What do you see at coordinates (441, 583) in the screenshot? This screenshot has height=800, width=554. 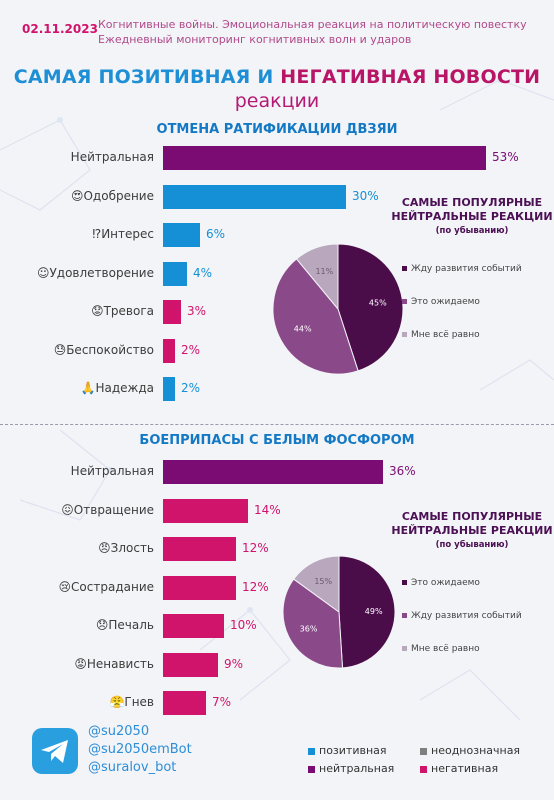 I see `pie-chart-2-legend-item-0: Это ожидаемо` at bounding box center [441, 583].